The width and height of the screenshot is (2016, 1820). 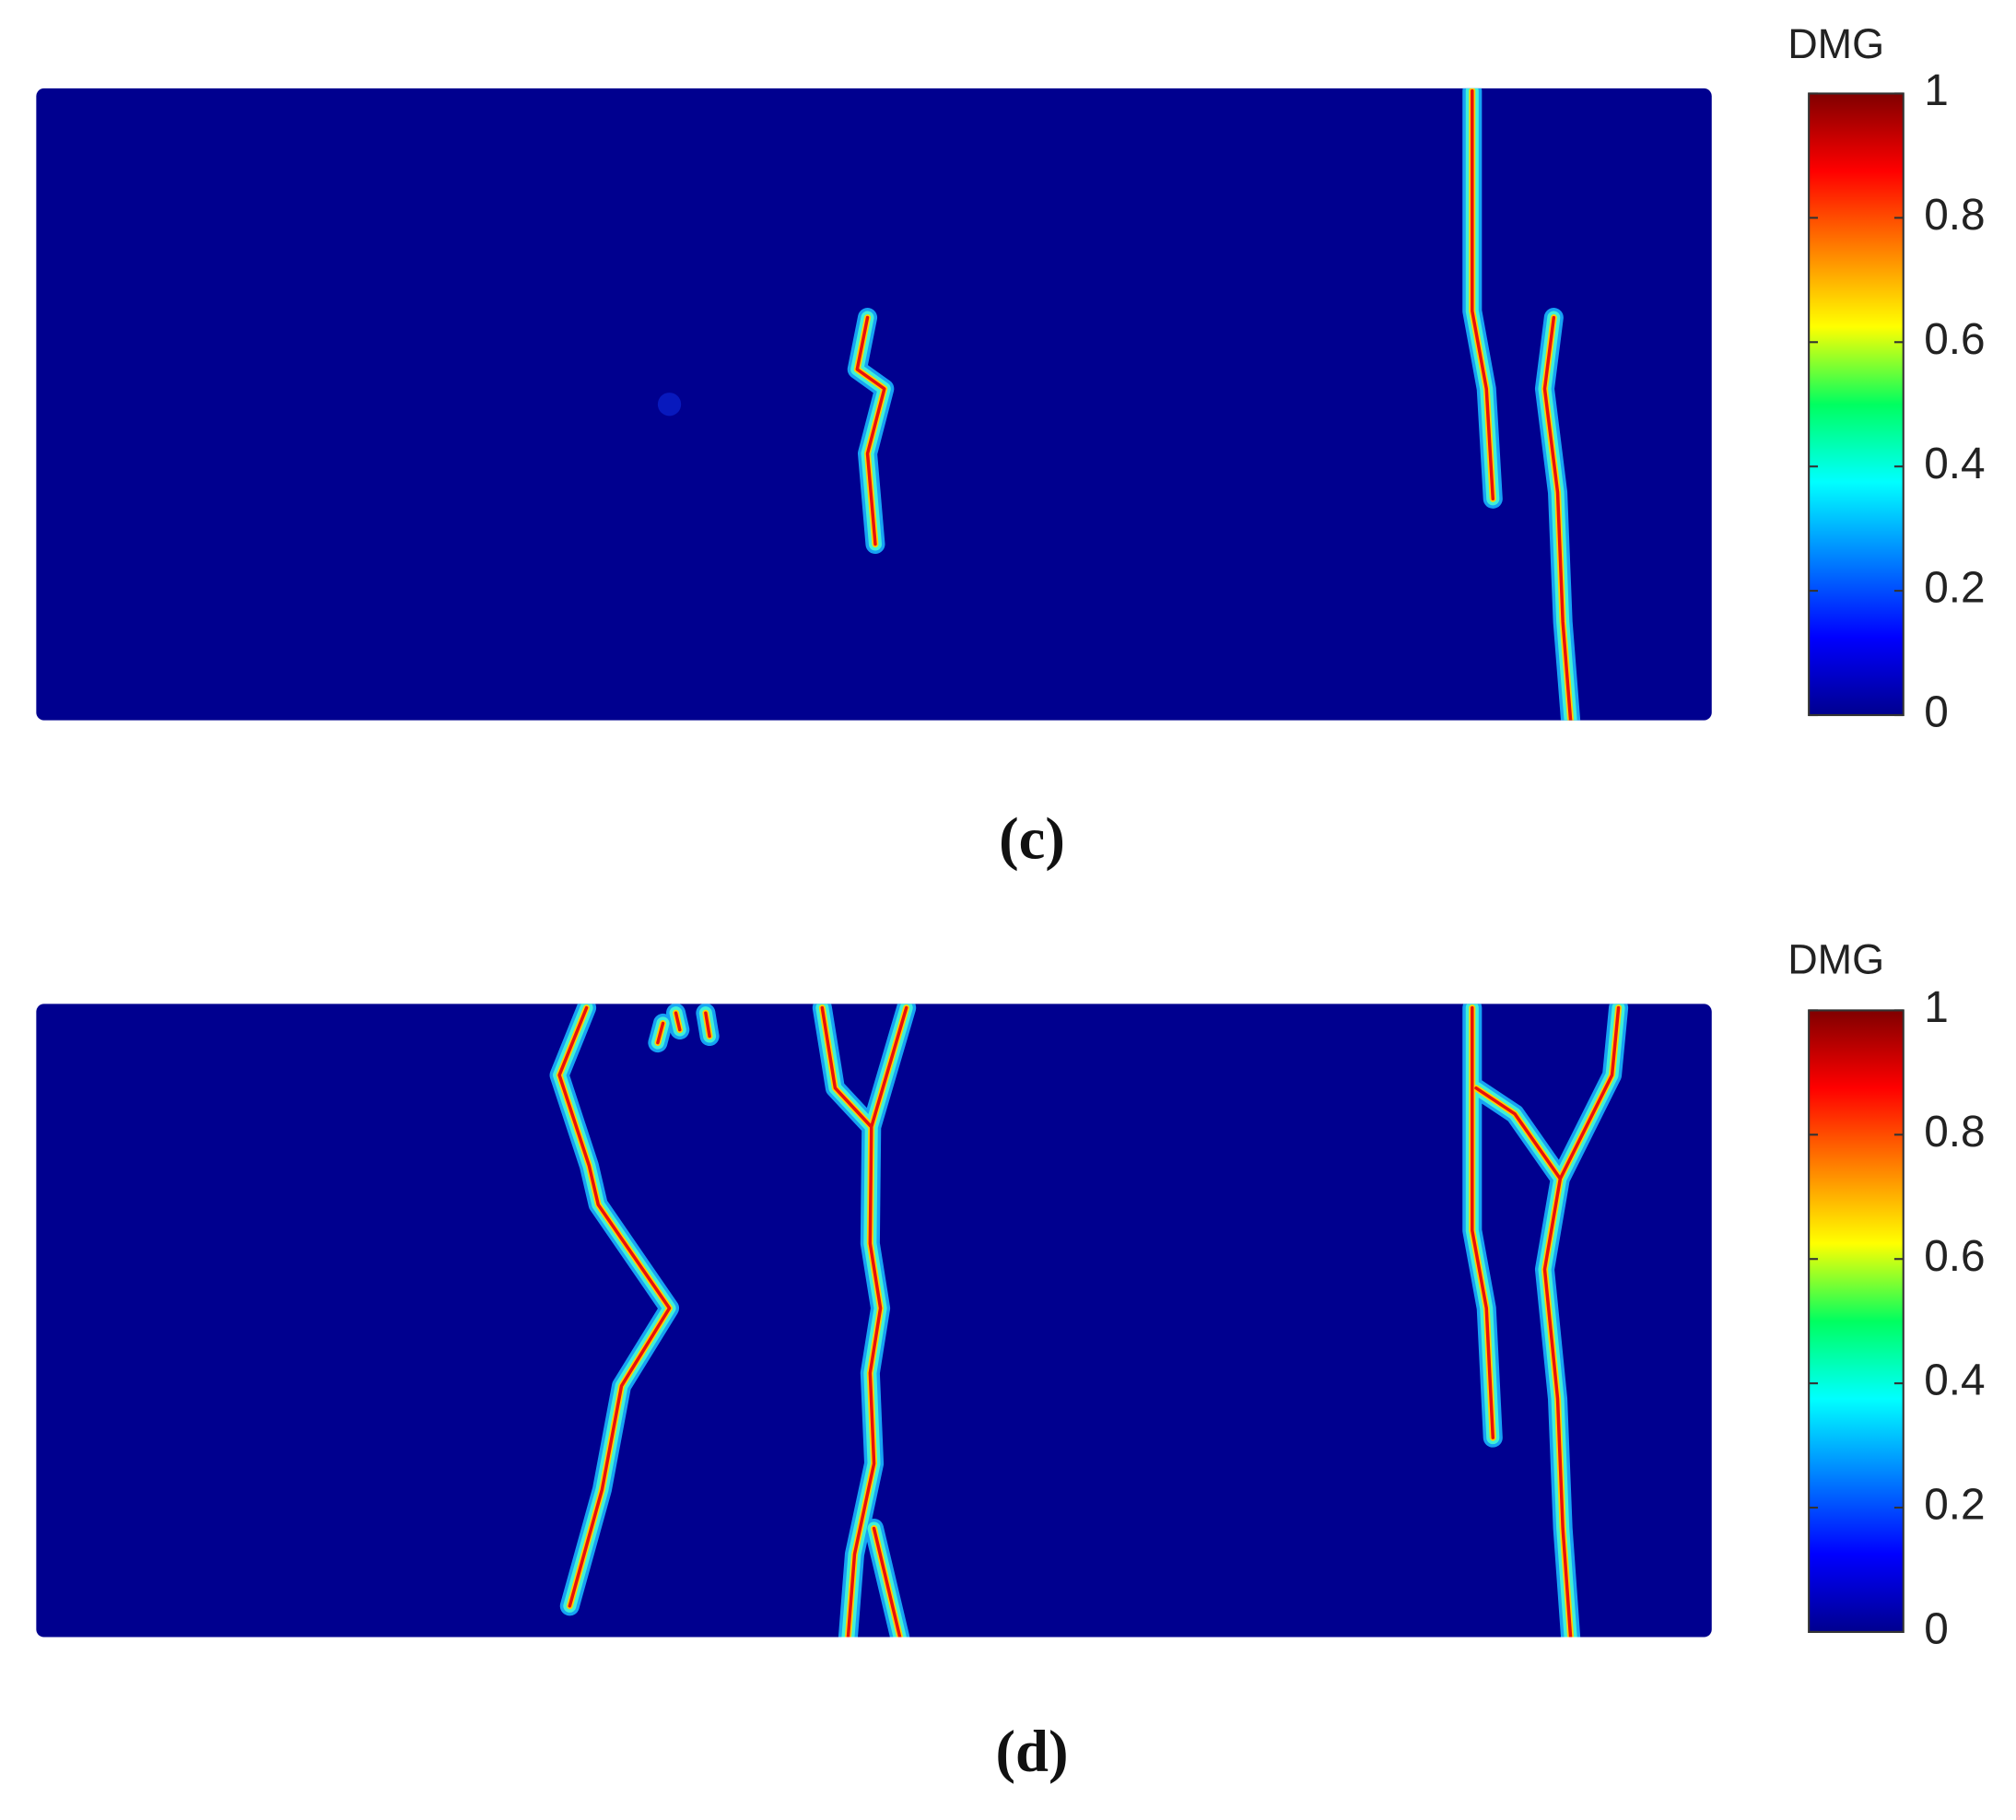 I want to click on panel-label: (c), so click(x=1032, y=837).